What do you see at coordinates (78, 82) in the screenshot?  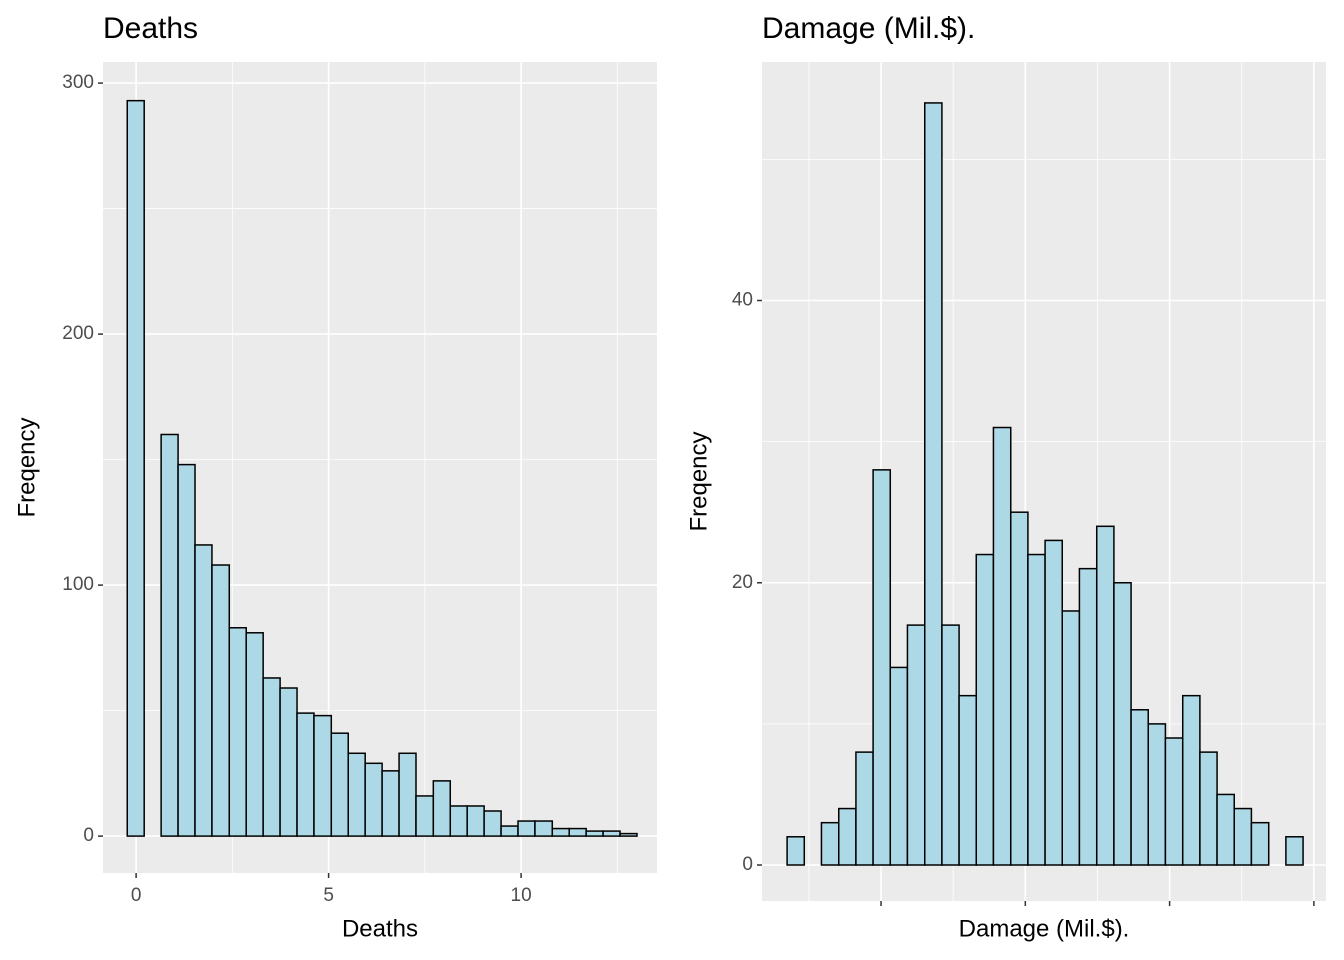 I see `y-tick-label: 300` at bounding box center [78, 82].